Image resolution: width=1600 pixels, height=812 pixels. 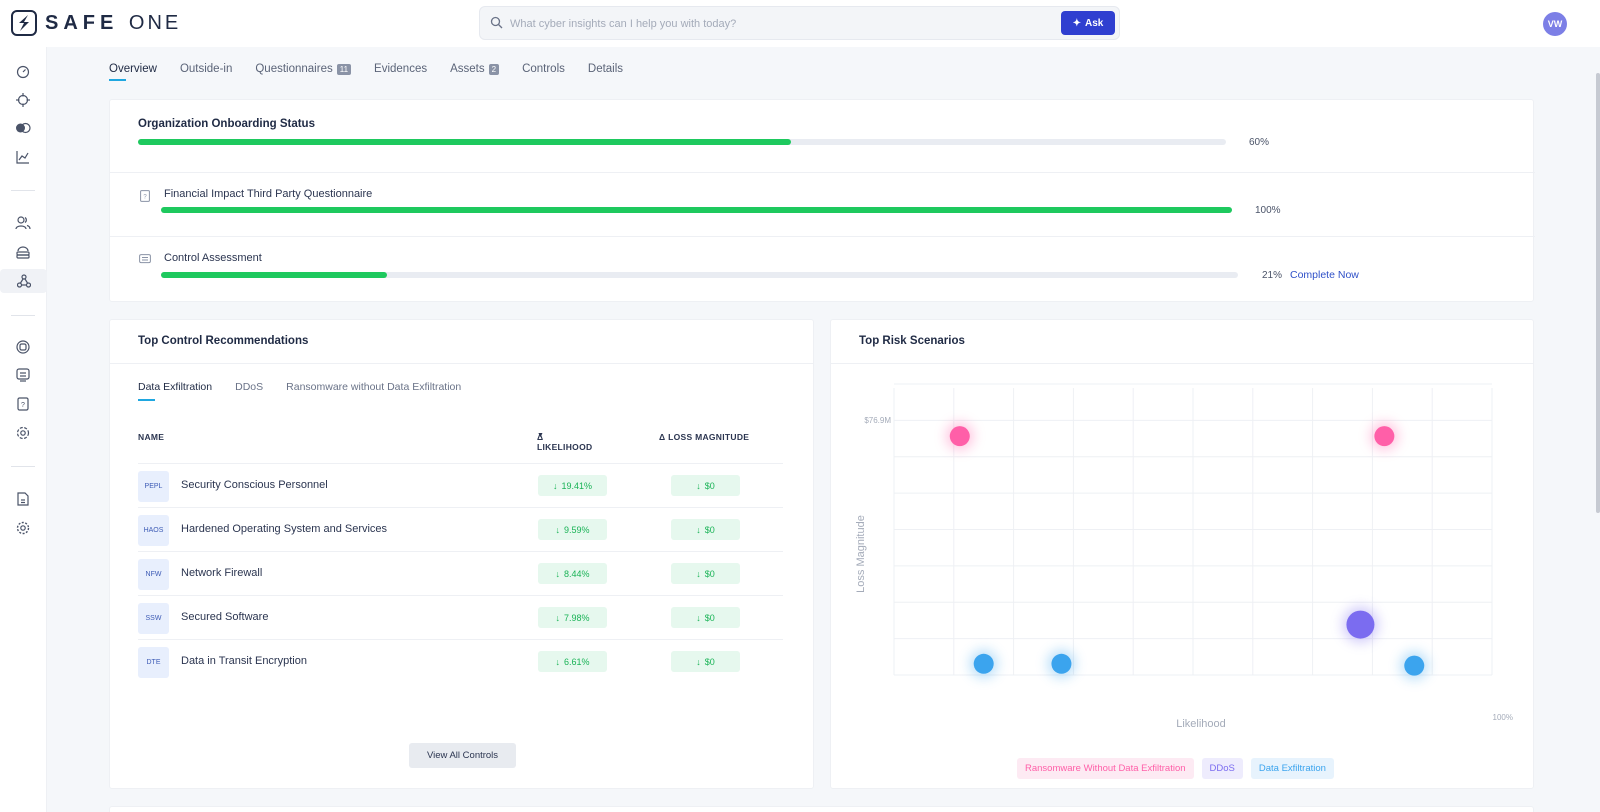 I want to click on logo-mark-icon, so click(x=24, y=23).